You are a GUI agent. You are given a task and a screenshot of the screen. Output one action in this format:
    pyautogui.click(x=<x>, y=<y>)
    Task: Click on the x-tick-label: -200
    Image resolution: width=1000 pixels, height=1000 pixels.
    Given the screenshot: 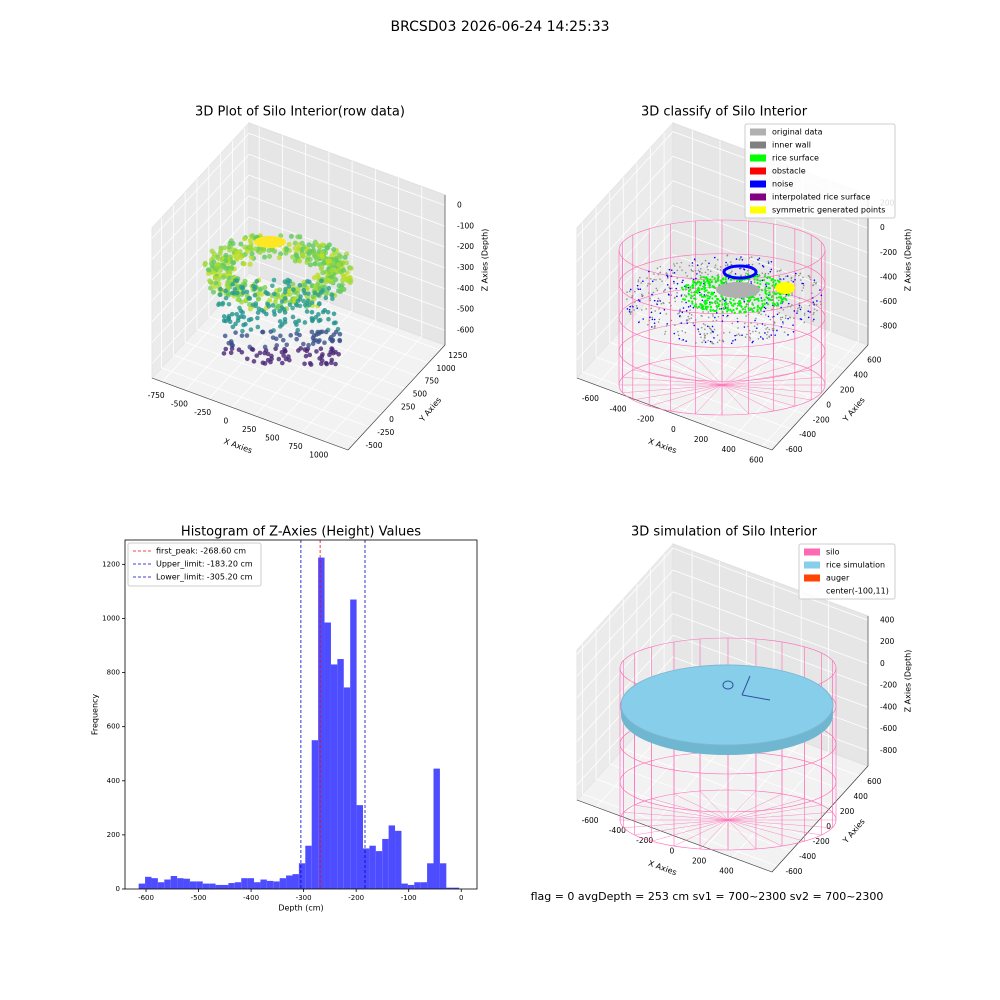 What is the action you would take?
    pyautogui.click(x=644, y=840)
    